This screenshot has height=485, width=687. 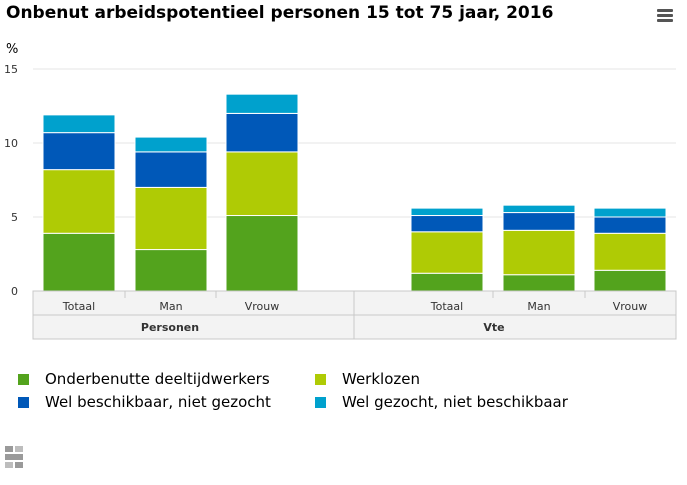 I want to click on legend-item-wel-beschikbaar-niet-gezocht: Wel beschikbaar, niet gezocht, so click(x=144, y=402).